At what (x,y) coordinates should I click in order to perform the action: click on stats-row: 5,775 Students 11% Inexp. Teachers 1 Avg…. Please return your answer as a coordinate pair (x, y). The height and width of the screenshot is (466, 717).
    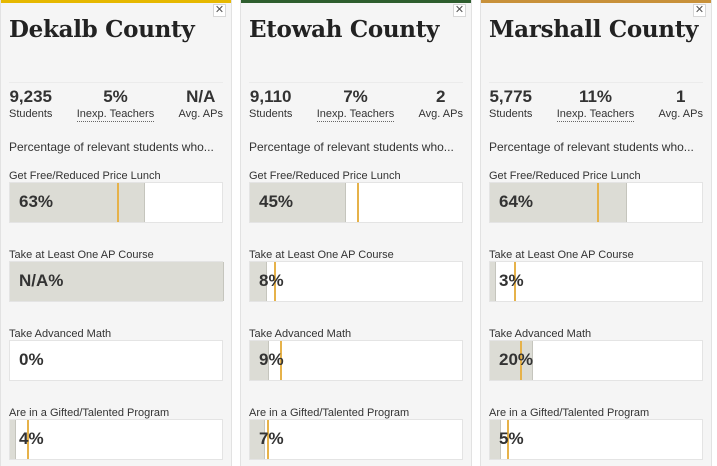
    Looking at the image, I should click on (596, 103).